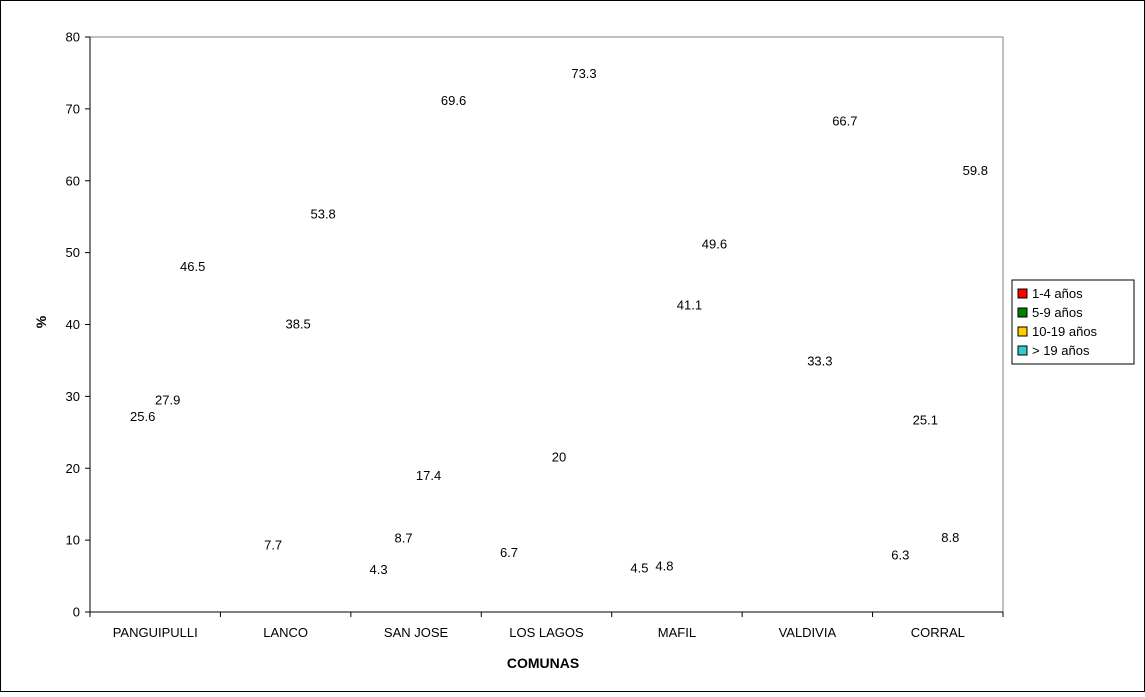 This screenshot has width=1145, height=697. What do you see at coordinates (844, 121) in the screenshot?
I see `data-label: 66.7` at bounding box center [844, 121].